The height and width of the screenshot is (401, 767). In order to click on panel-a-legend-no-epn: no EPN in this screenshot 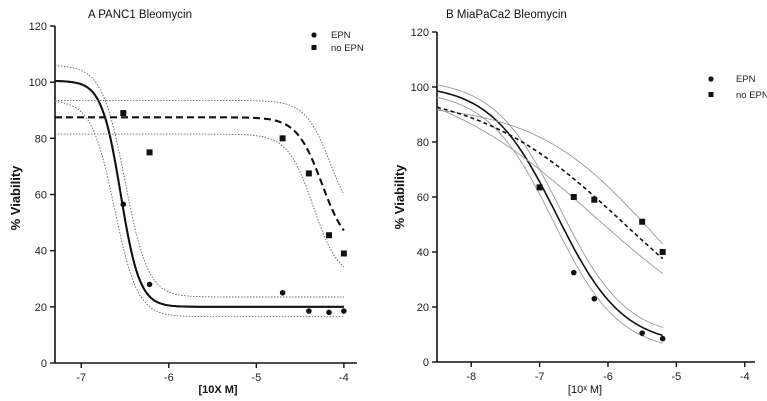, I will do `click(347, 48)`.